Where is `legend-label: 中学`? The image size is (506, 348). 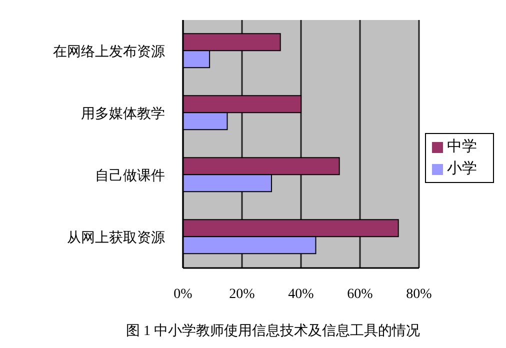 legend-label: 中学 is located at coordinates (462, 147).